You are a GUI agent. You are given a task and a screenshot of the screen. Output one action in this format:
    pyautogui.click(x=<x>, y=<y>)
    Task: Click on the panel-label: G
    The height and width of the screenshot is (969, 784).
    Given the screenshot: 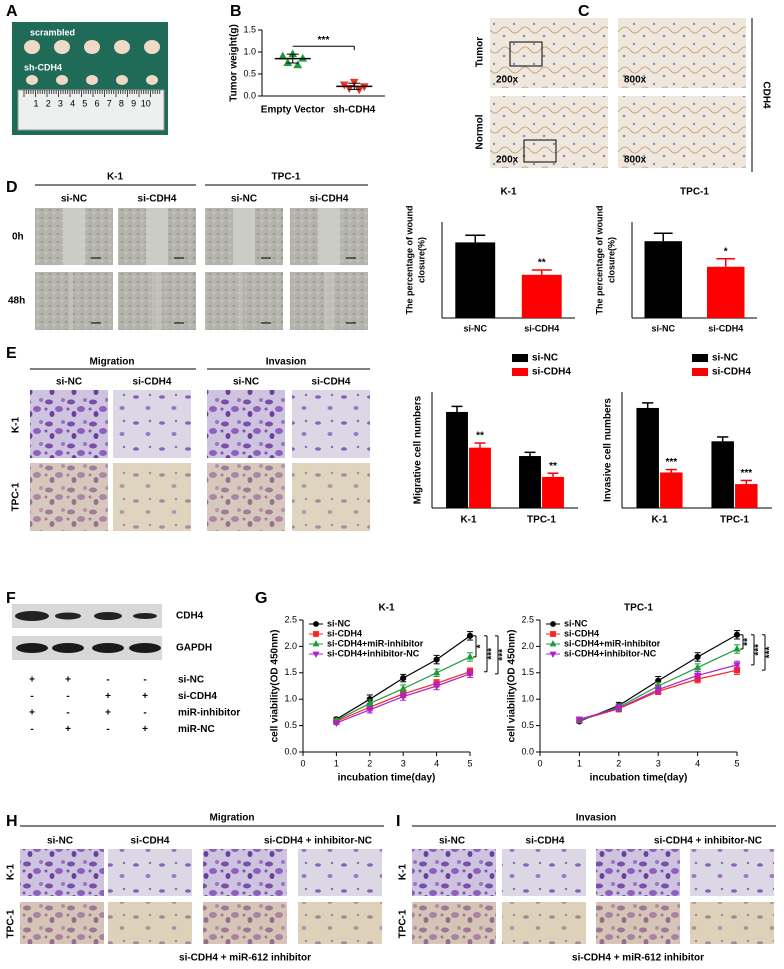 What is the action you would take?
    pyautogui.click(x=261, y=598)
    